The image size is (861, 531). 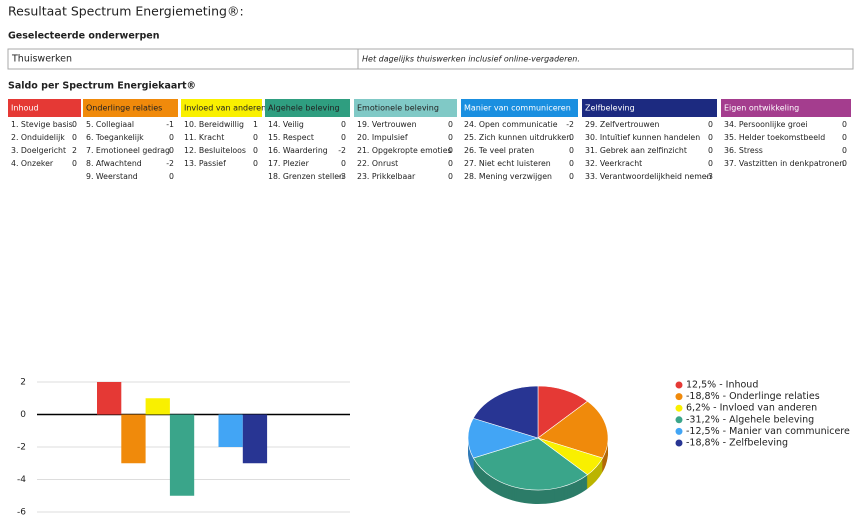 I want to click on item-label: 16. Waardering, so click(x=298, y=150).